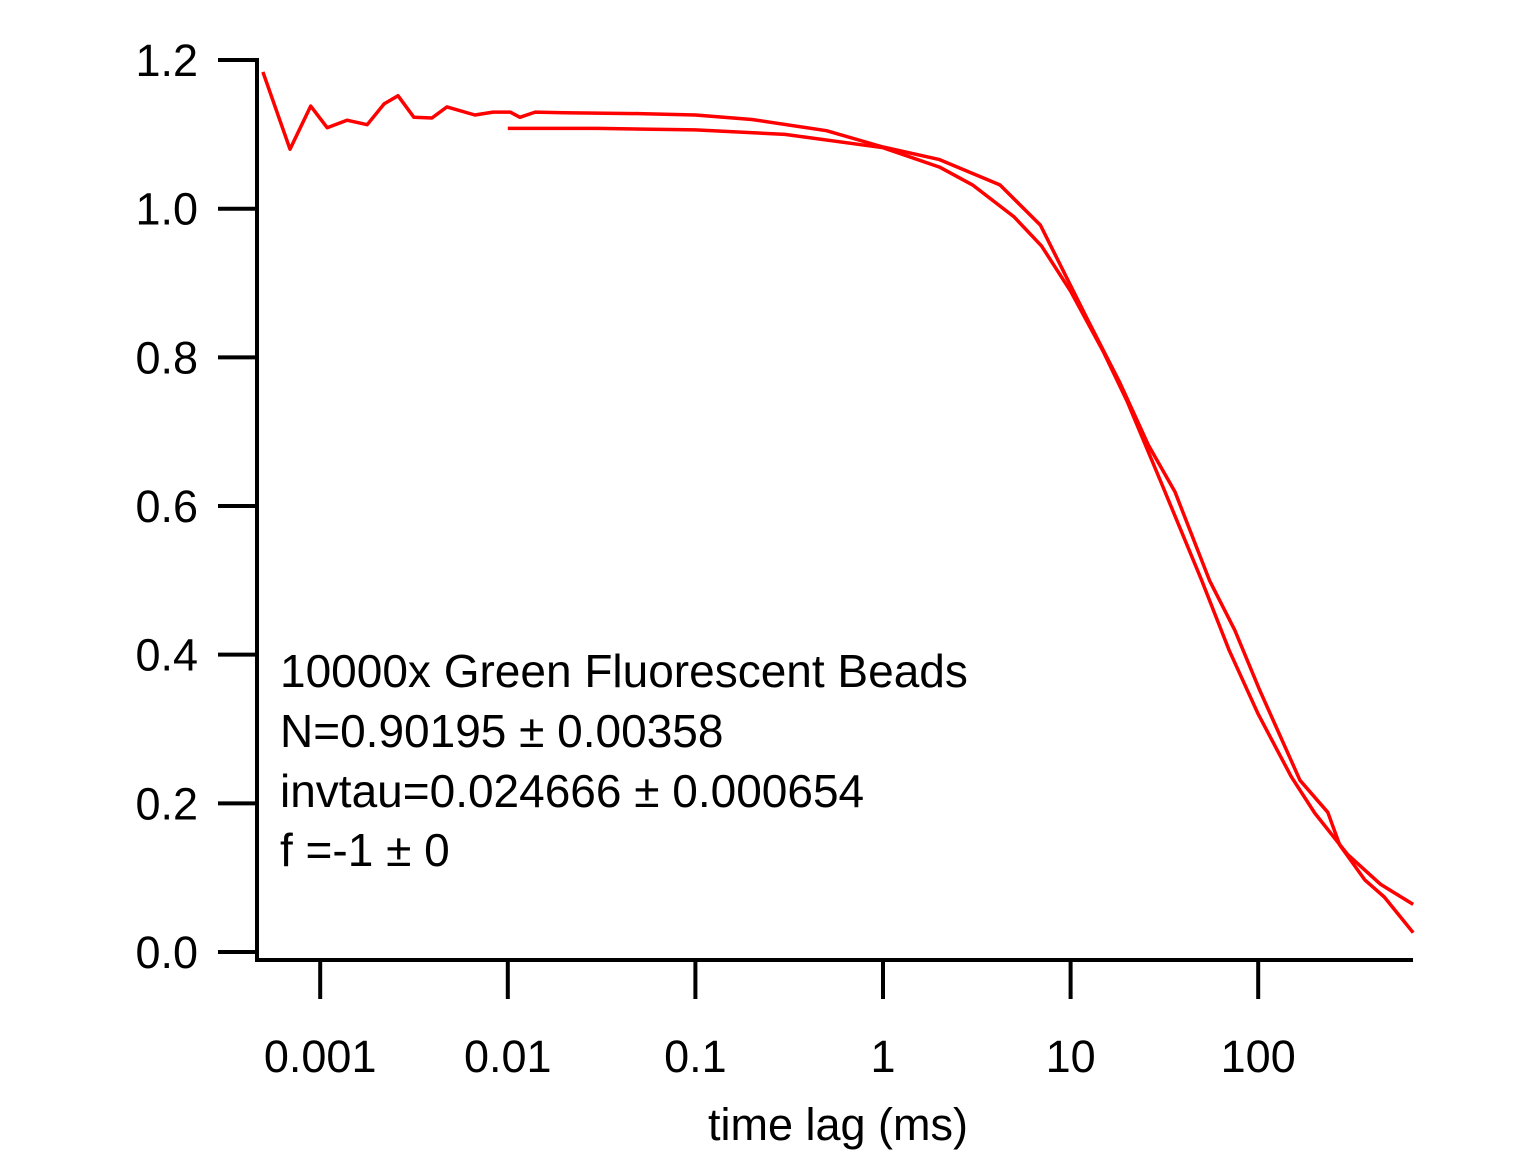 The image size is (1536, 1152). I want to click on annotation-f: f =-1 ± 0, so click(365, 850).